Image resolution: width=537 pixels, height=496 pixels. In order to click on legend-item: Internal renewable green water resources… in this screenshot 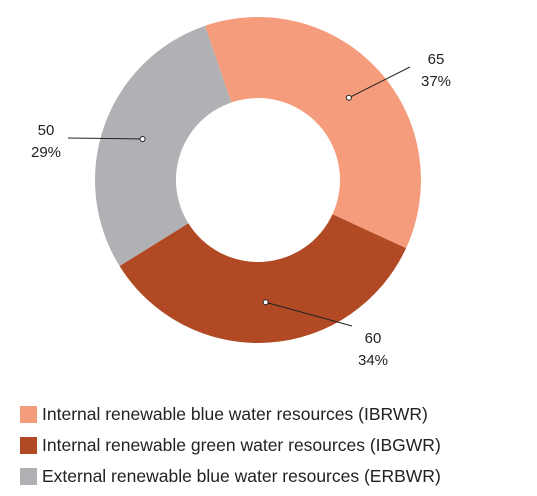, I will do `click(230, 445)`.